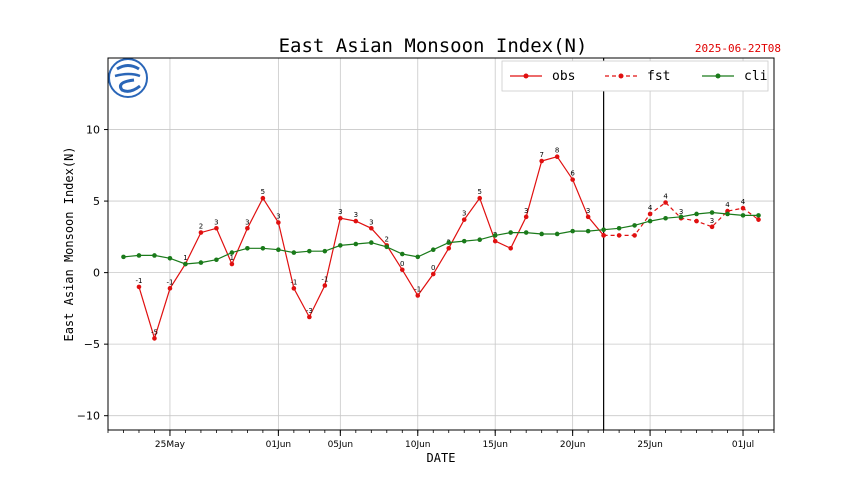  What do you see at coordinates (495, 445) in the screenshot?
I see `x-tick-label: 15Jun` at bounding box center [495, 445].